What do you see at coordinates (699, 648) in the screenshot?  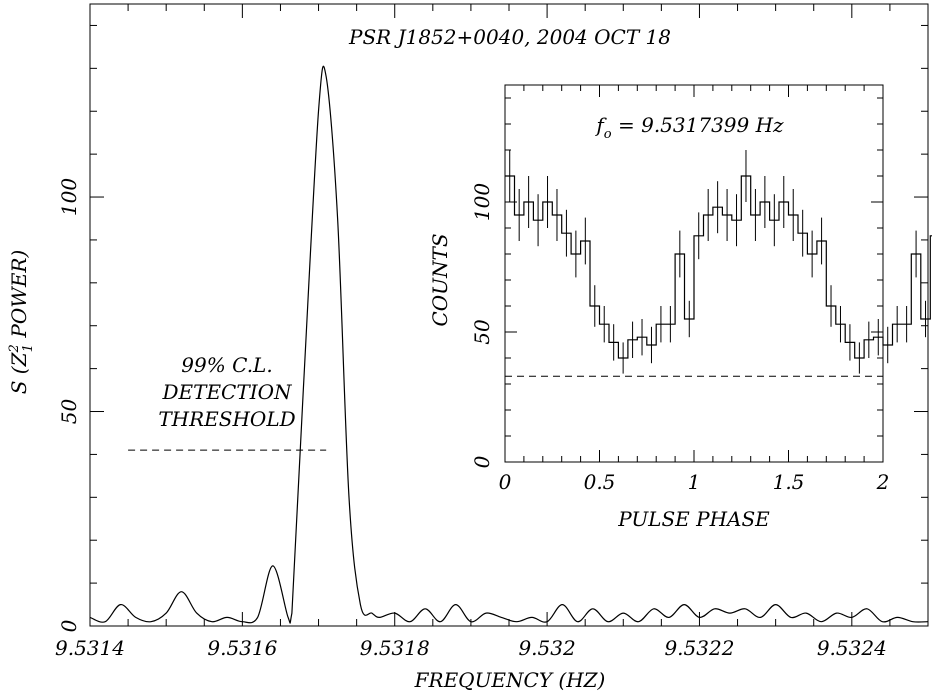 I see `main-x-tick-label: 9.5322` at bounding box center [699, 648].